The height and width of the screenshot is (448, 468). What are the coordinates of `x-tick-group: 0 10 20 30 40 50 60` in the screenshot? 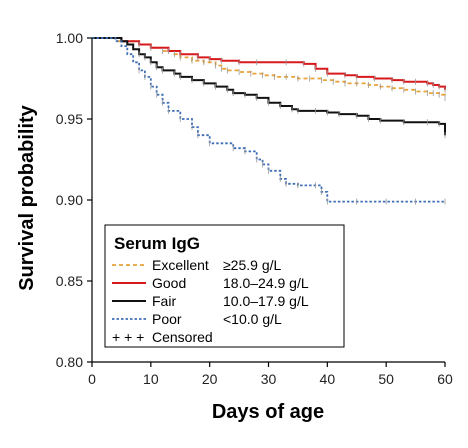 It's located at (270, 374).